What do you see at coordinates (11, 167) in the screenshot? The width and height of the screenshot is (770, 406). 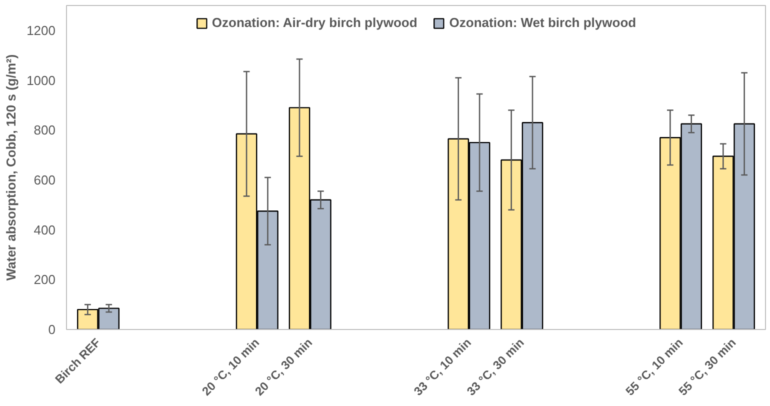 I see `y-axis-title: Water absorption, Cobb, 120 s (g/m²)` at bounding box center [11, 167].